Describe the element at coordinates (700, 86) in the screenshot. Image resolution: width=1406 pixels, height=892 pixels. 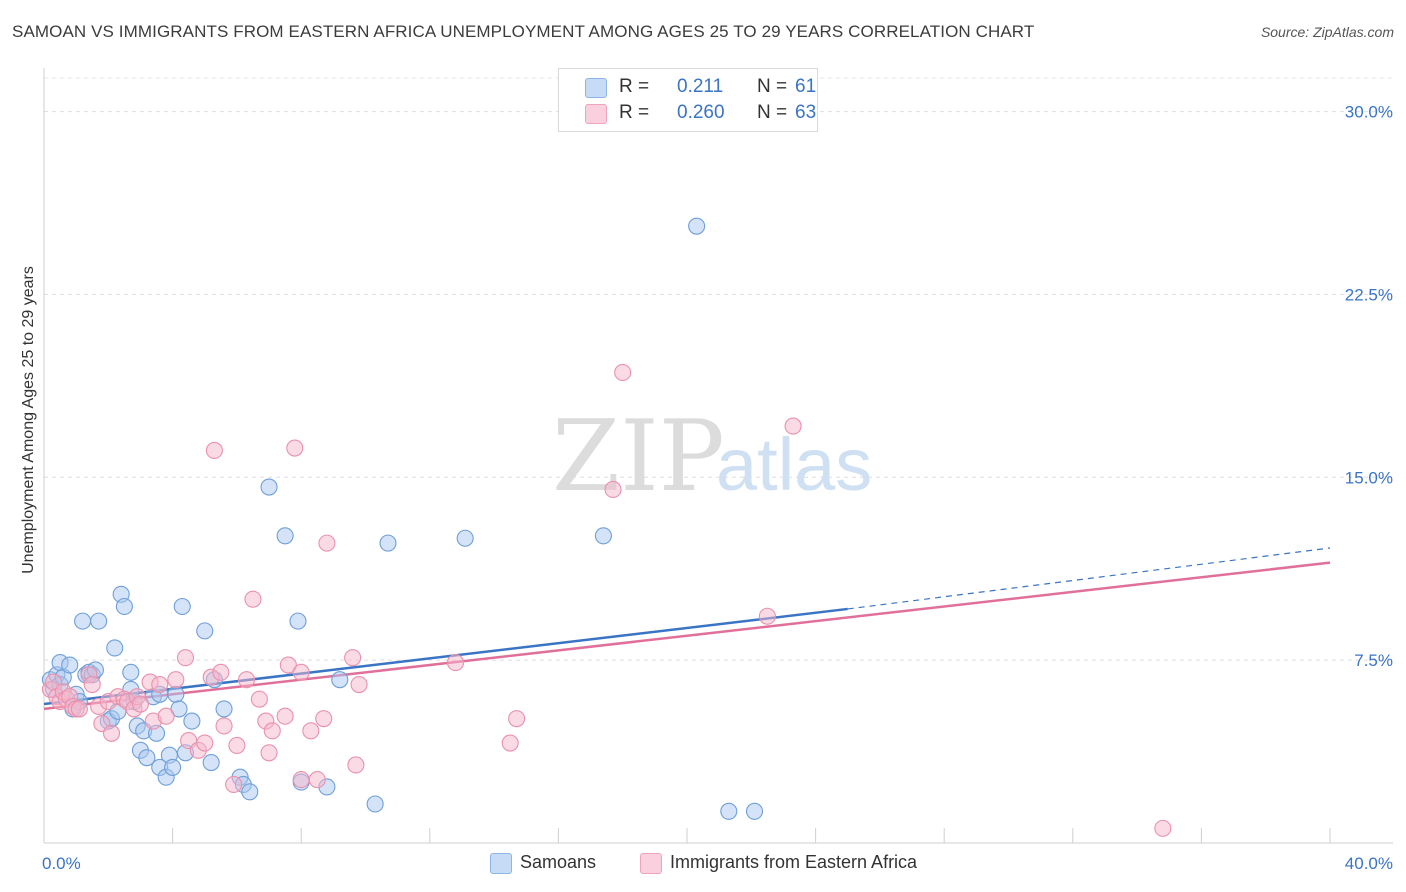
I see `legend-r-value: 0.211` at that location.